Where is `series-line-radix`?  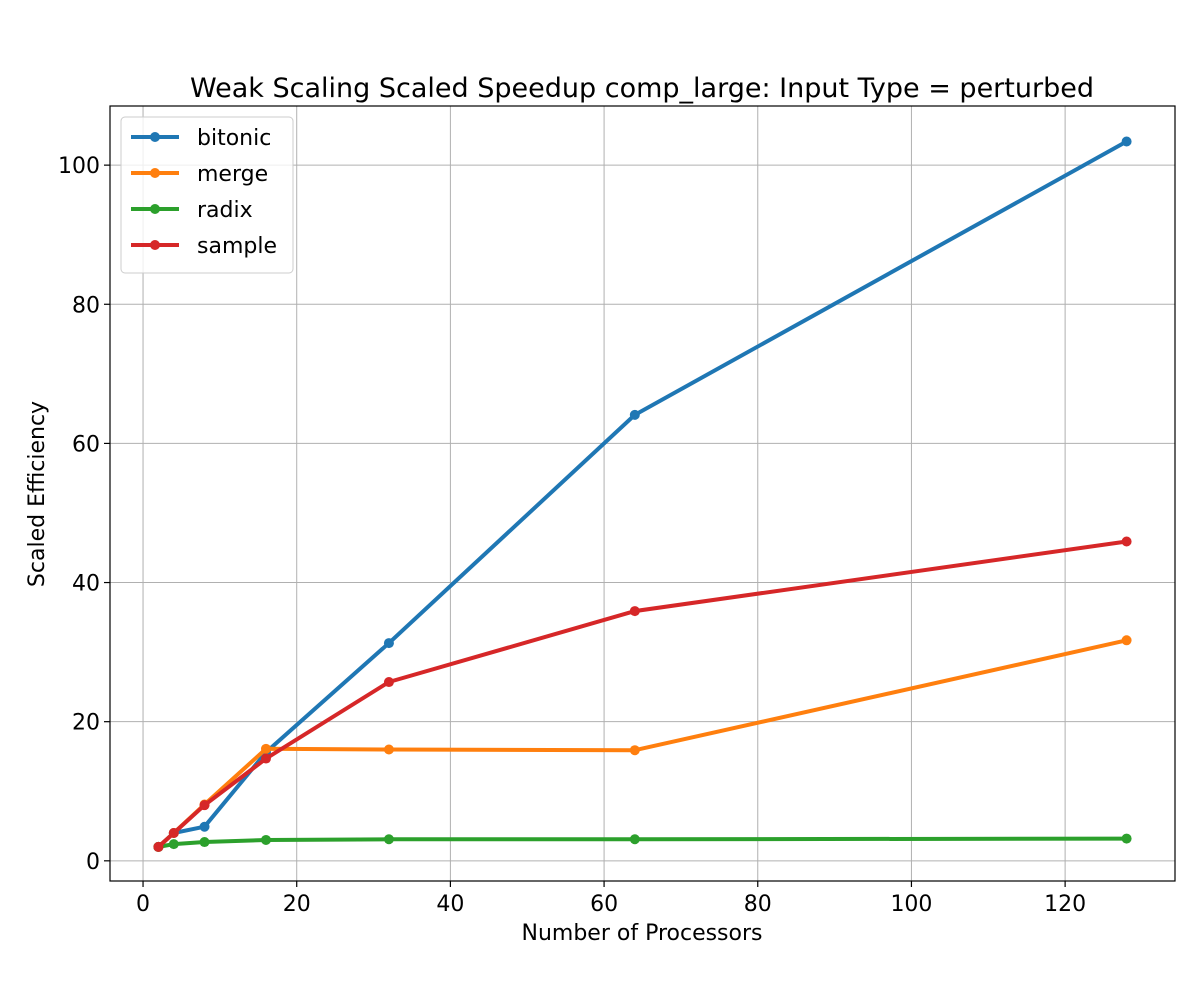
series-line-radix is located at coordinates (642, 842).